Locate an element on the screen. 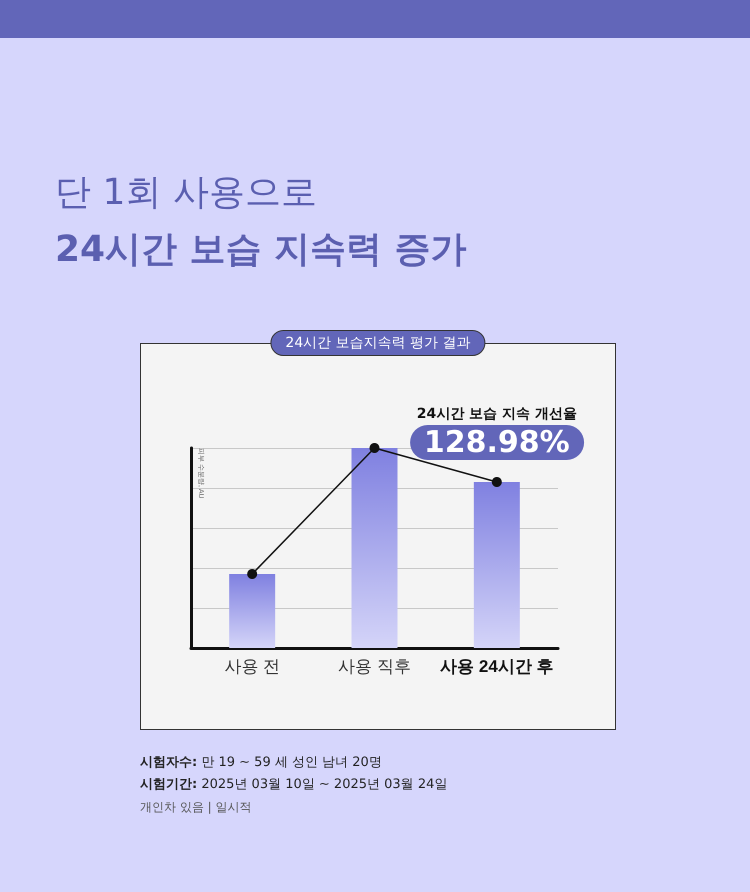  text: 개인차 있음 | 일시적 is located at coordinates (196, 807).